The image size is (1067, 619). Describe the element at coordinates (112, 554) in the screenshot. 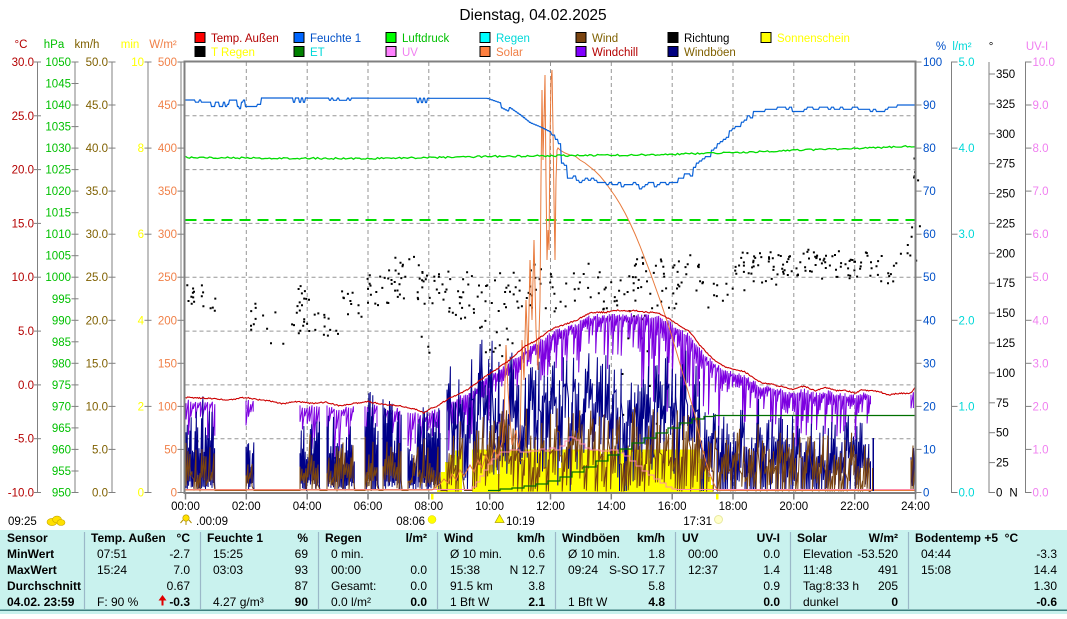

I see `svg-text: 07:51` at that location.